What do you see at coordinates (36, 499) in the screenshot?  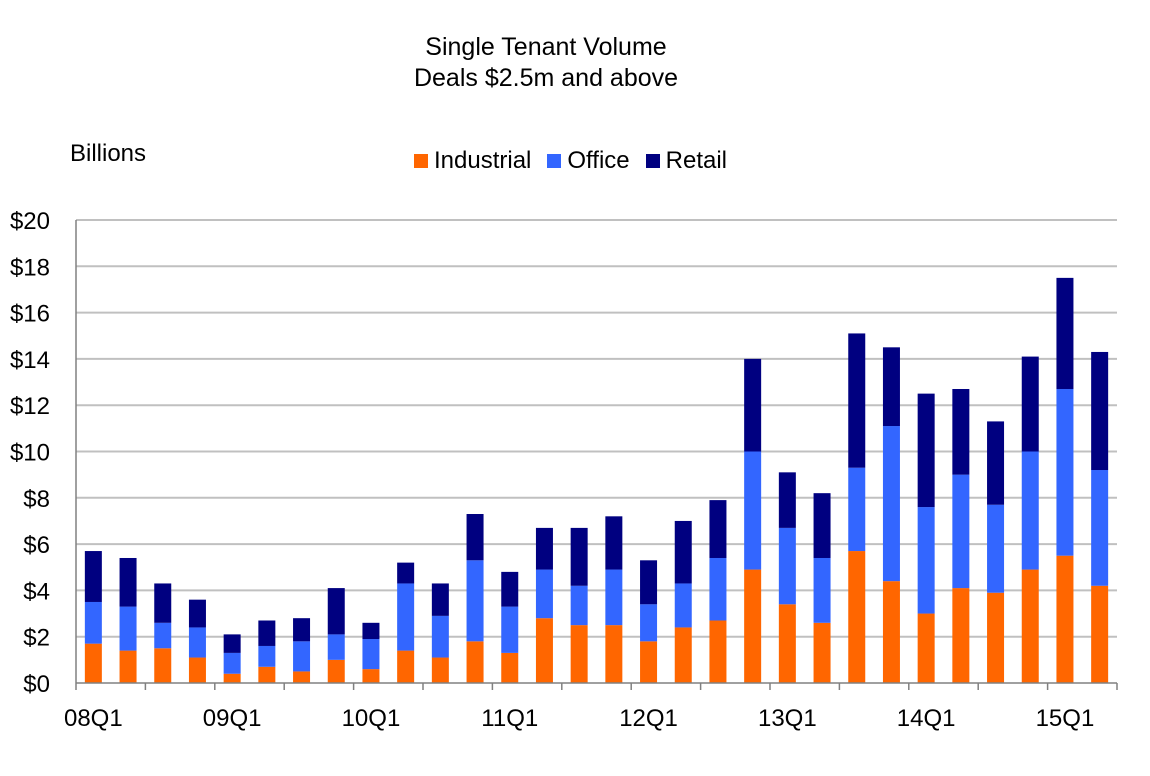 I see `y-tick-label: $8` at bounding box center [36, 499].